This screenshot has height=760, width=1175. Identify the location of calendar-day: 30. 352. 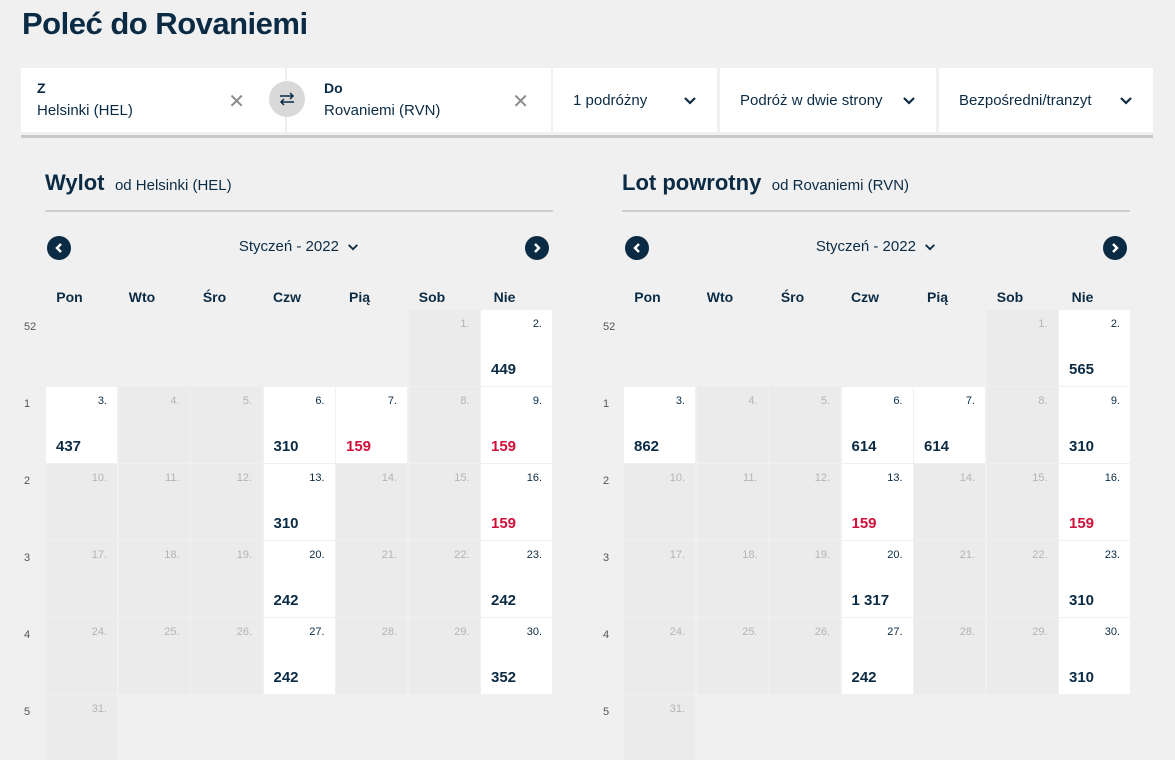
(516, 656).